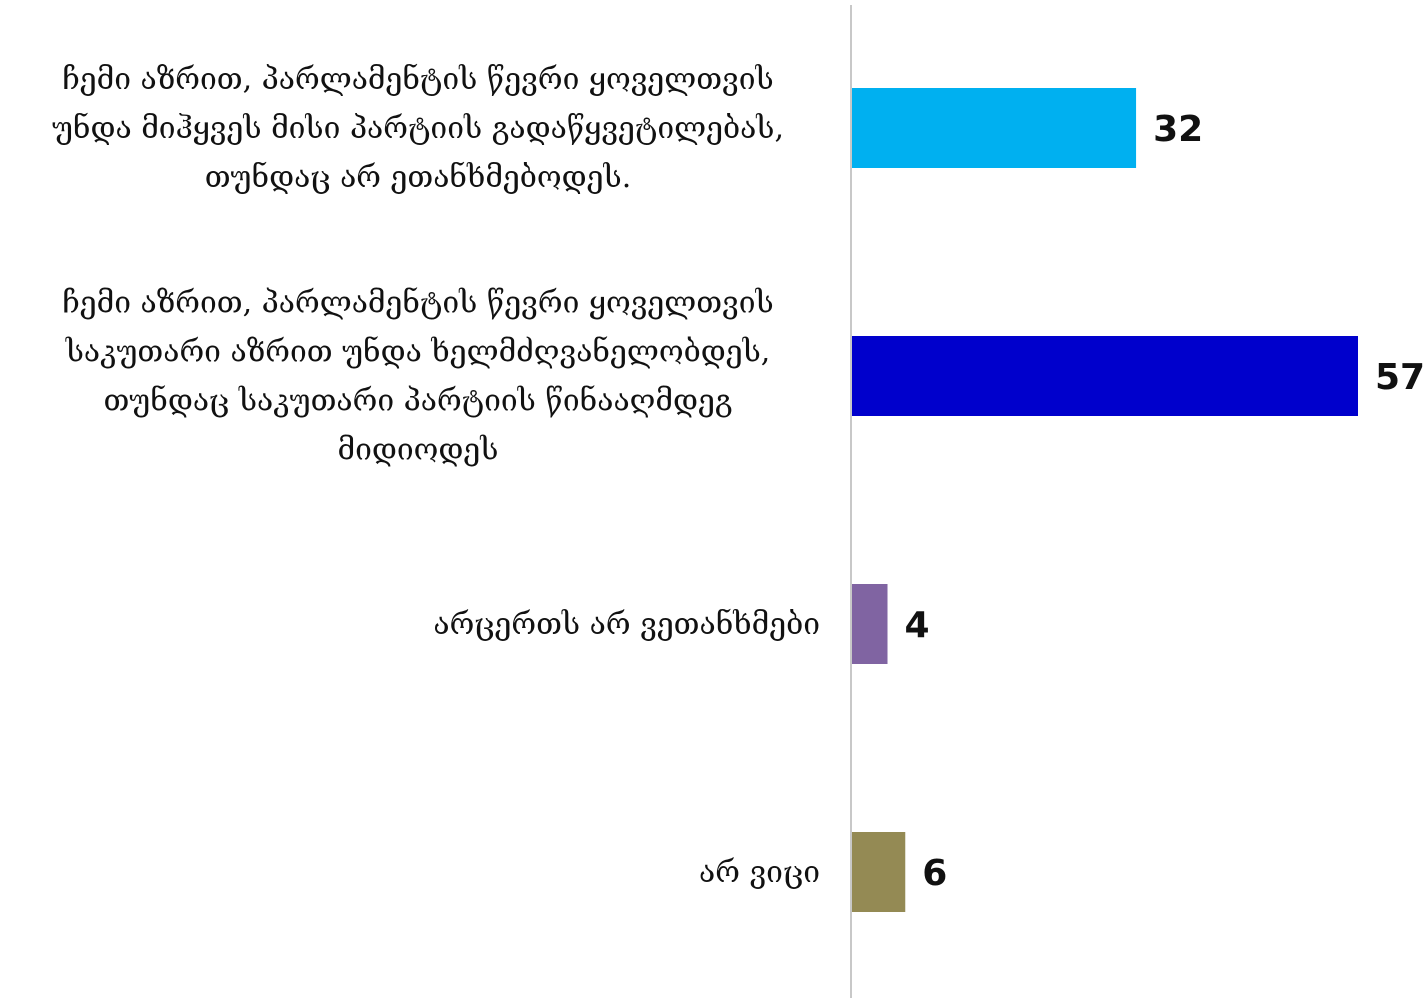 Image resolution: width=1424 pixels, height=1000 pixels. I want to click on category-label-1-line-2: თუნდაც საკუთარი პარტიის წინააღმდეგ, so click(417, 401).